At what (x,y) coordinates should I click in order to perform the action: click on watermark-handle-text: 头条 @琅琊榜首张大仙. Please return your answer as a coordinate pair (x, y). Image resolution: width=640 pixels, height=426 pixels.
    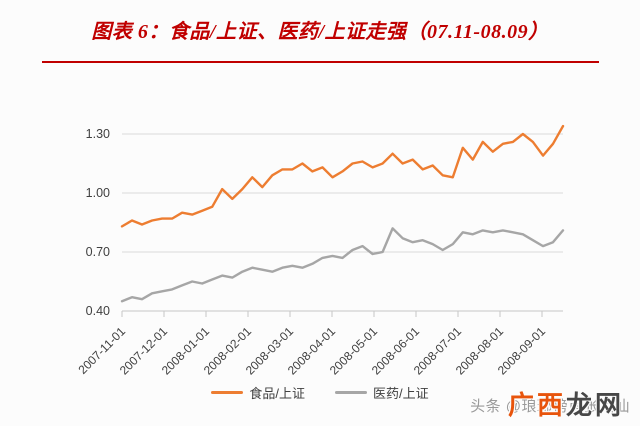
    Looking at the image, I should click on (550, 406).